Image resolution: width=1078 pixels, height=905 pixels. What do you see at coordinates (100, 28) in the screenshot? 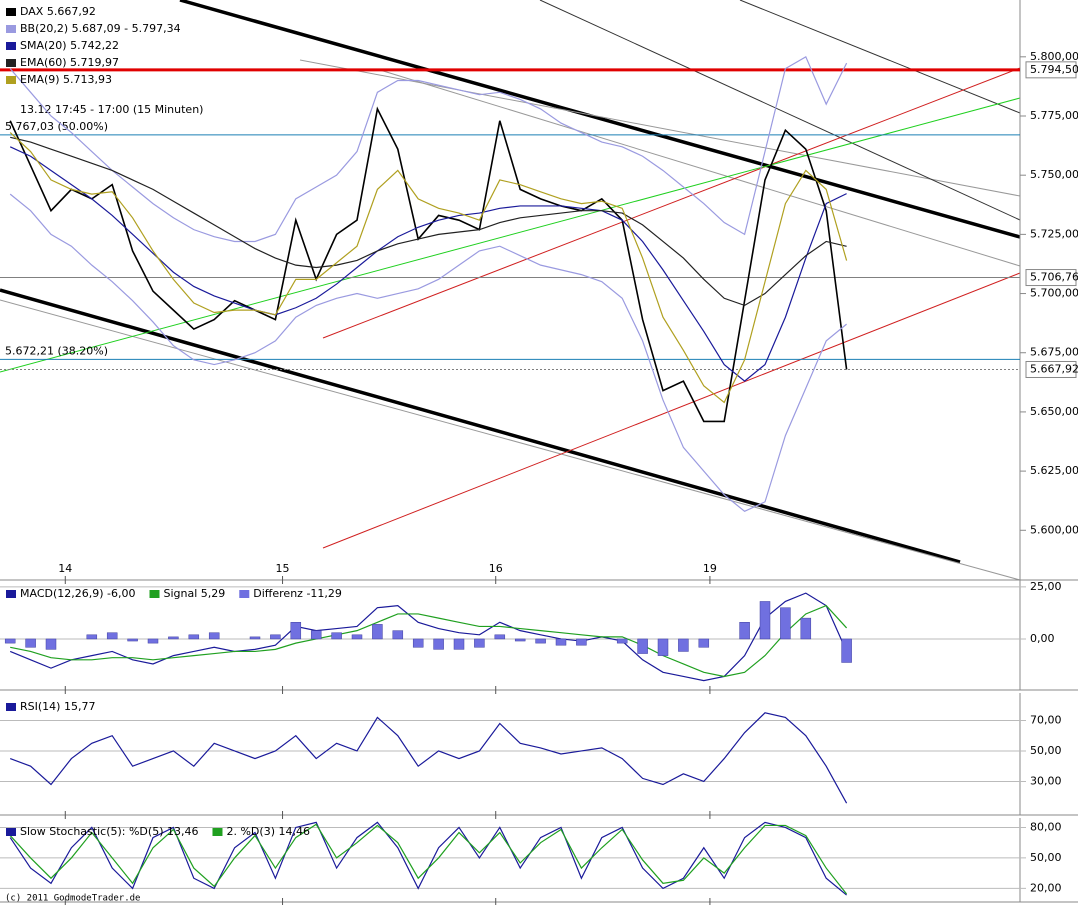
I see `legend-label: BB(20,2) 5.687,09 - 5.797,34` at bounding box center [100, 28].